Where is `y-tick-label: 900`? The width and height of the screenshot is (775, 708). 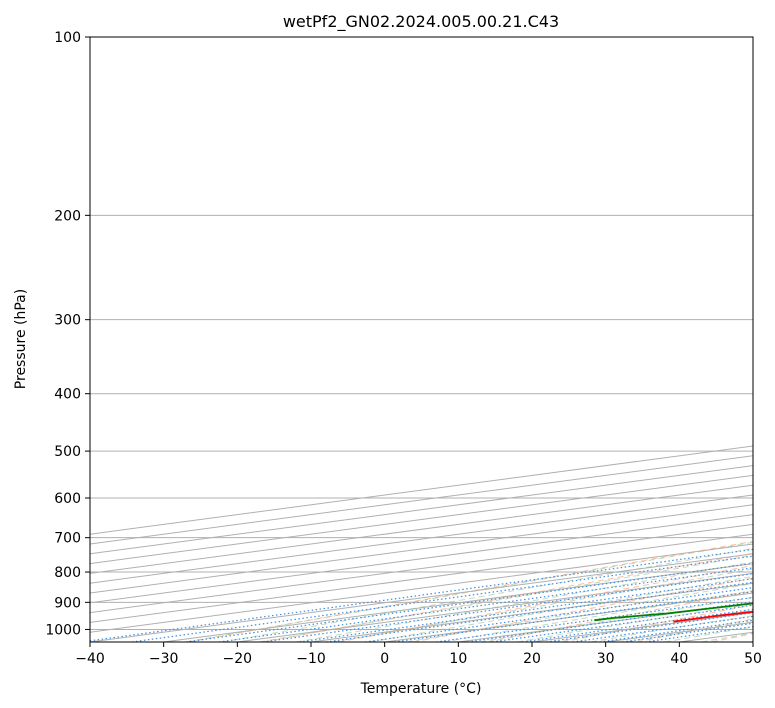 y-tick-label: 900 is located at coordinates (67, 603).